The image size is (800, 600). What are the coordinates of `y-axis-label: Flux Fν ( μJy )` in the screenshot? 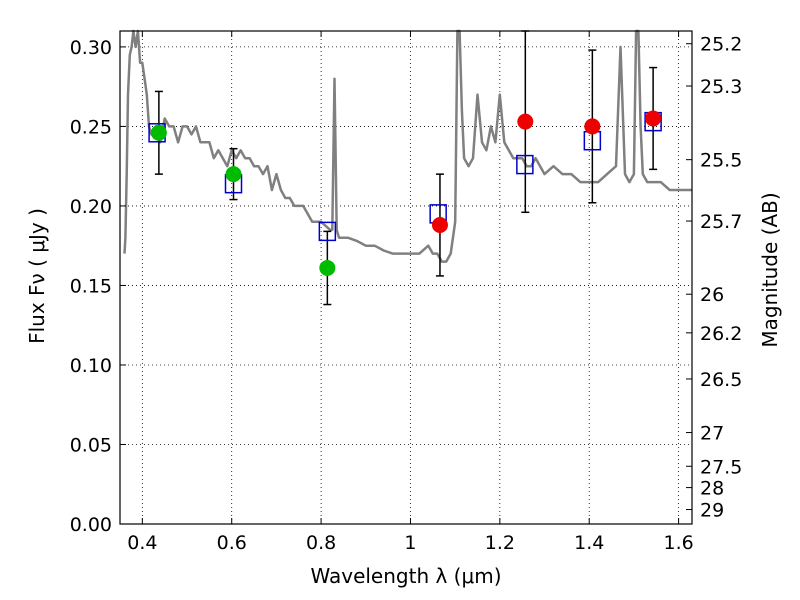 It's located at (37, 276).